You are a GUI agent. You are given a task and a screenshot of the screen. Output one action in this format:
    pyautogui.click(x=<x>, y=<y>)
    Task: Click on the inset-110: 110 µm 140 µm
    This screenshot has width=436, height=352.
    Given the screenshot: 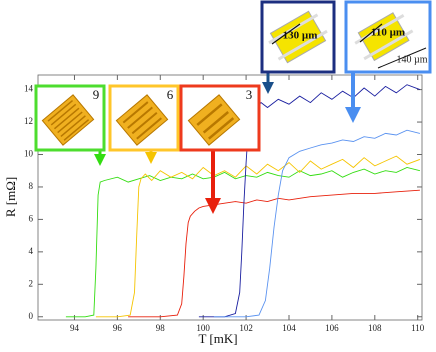 What is the action you would take?
    pyautogui.click(x=388, y=37)
    